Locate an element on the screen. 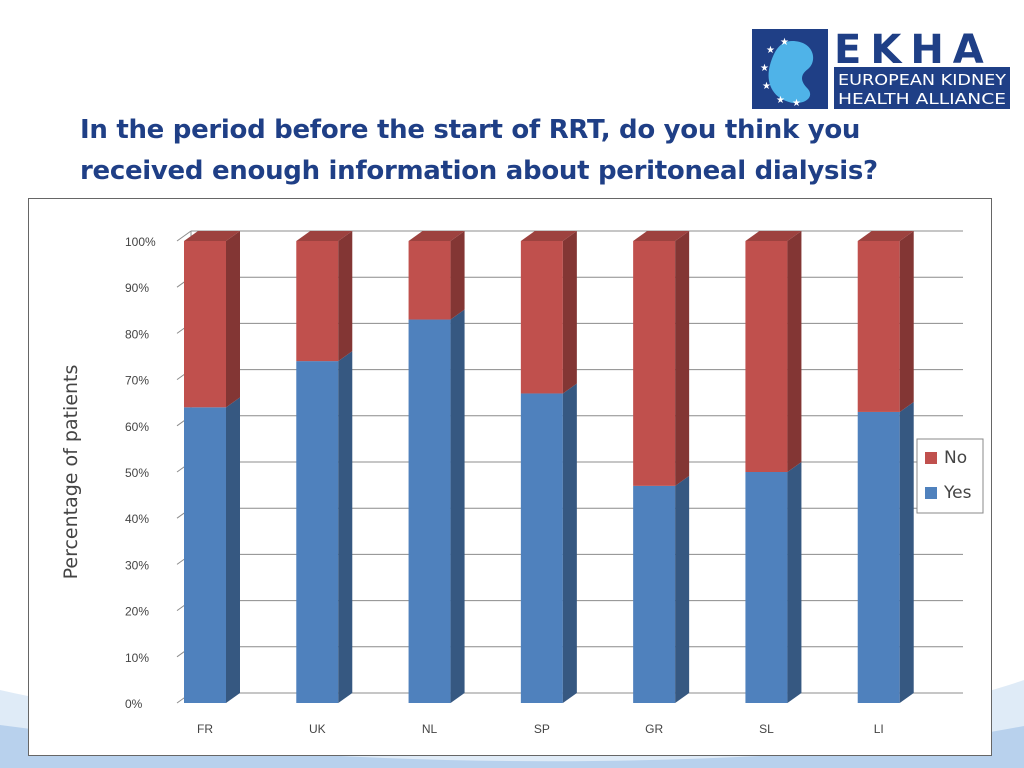  x-tick-label: FR is located at coordinates (205, 729).